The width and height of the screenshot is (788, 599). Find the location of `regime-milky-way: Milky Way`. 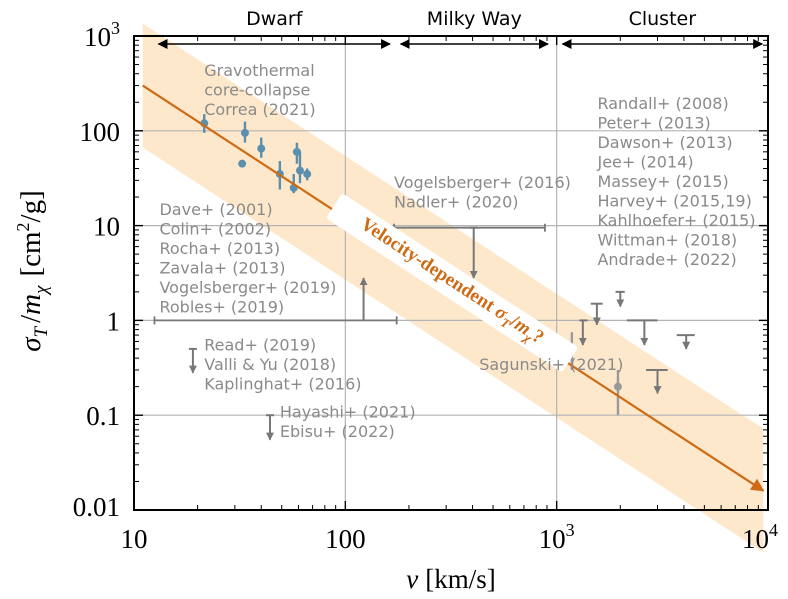

regime-milky-way: Milky Way is located at coordinates (474, 28).